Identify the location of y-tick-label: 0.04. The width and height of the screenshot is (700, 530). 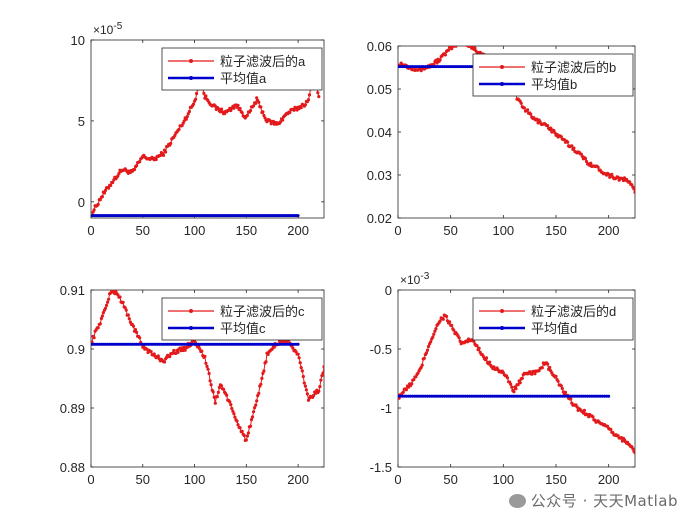
(379, 132).